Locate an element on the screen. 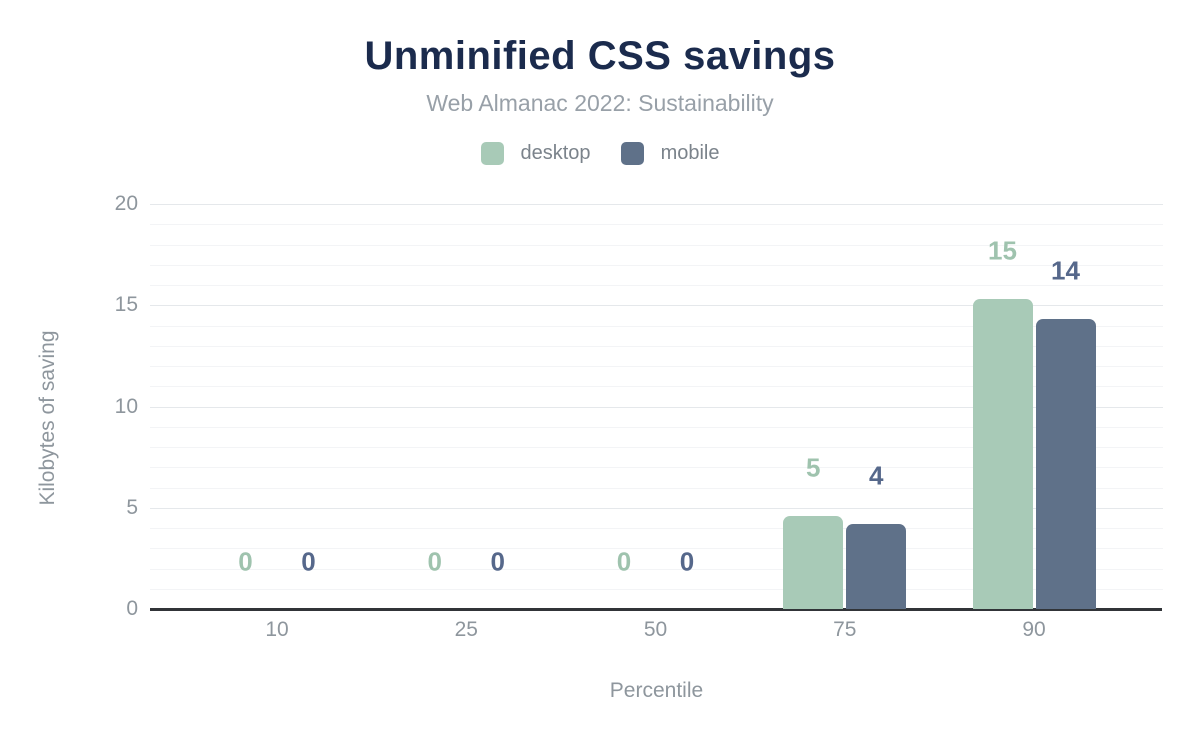 This screenshot has height=742, width=1200. x-tick-label-25: 25 is located at coordinates (466, 629).